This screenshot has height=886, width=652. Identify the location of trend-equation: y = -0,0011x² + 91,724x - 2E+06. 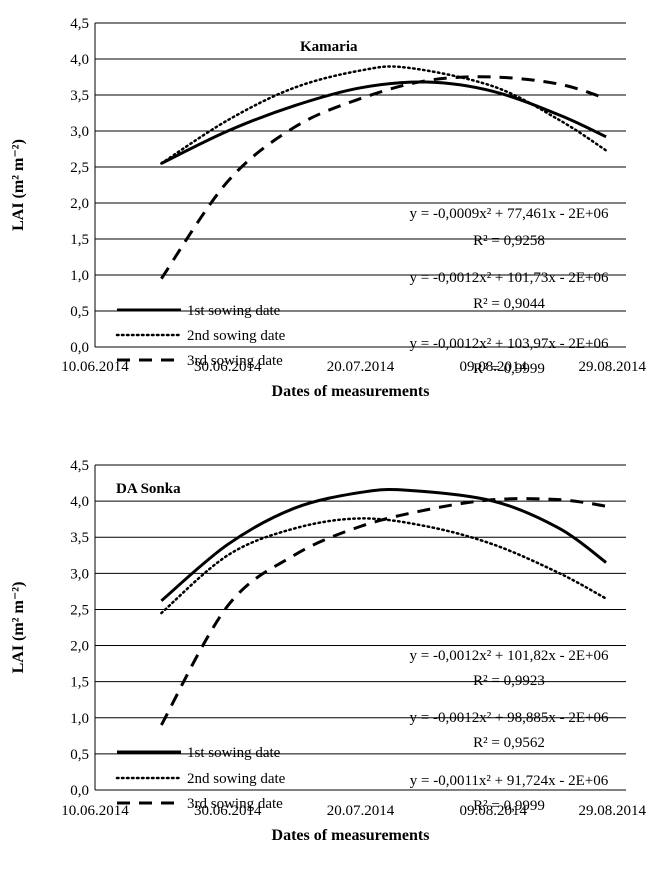
(509, 781).